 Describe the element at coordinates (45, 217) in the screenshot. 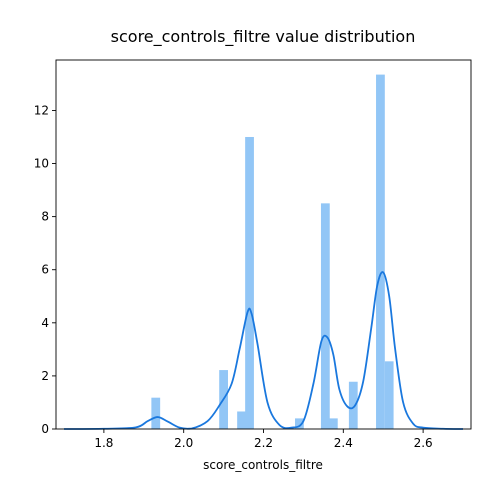

I see `y-tick-label: 8` at that location.